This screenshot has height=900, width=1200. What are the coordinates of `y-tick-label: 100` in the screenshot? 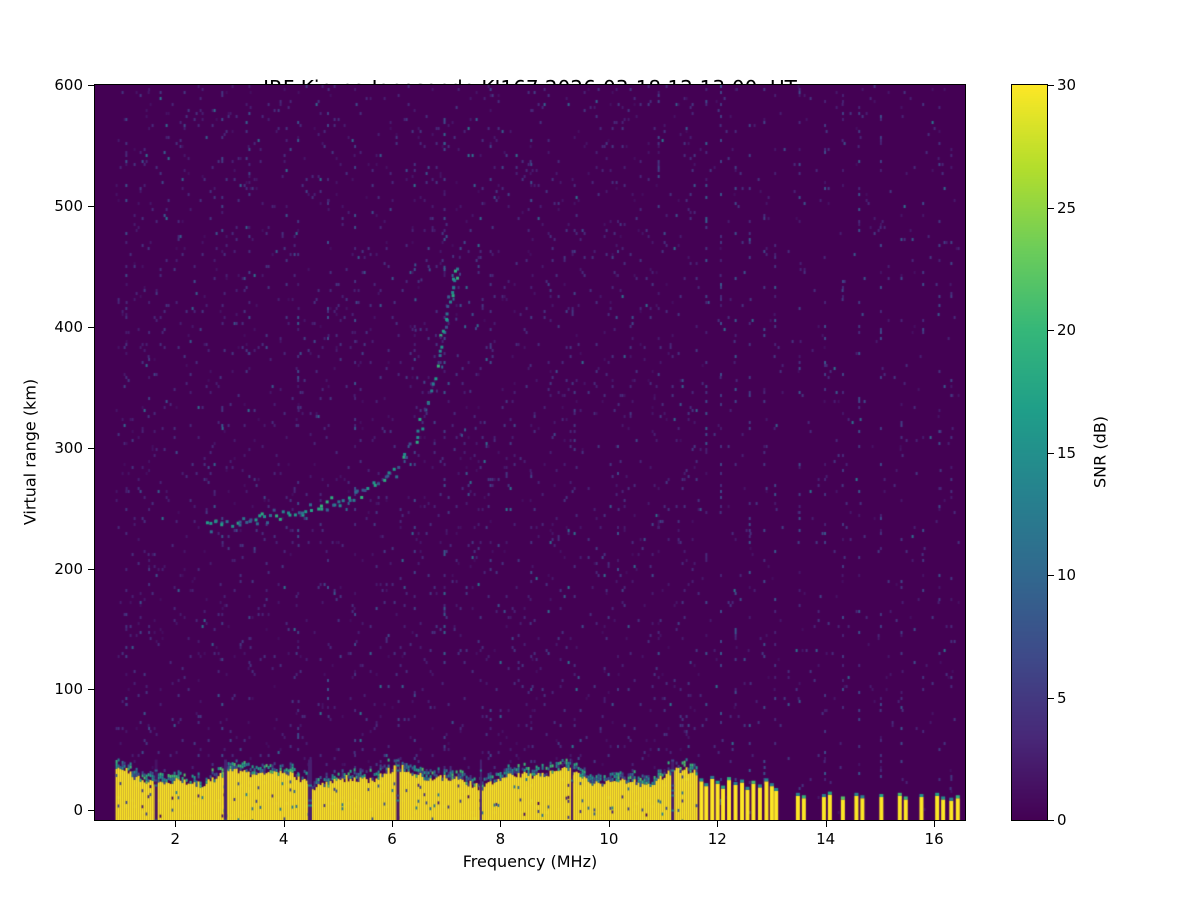 It's located at (68, 689).